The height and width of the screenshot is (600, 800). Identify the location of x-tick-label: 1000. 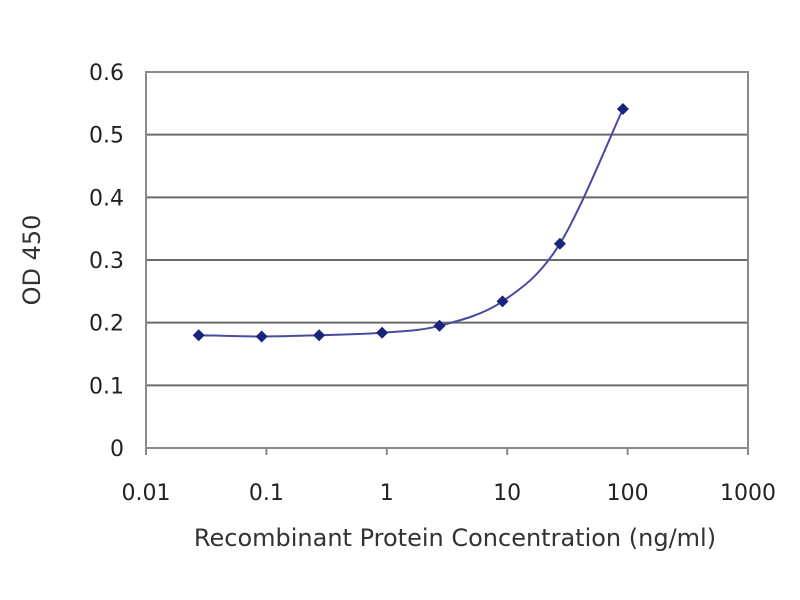
(748, 493).